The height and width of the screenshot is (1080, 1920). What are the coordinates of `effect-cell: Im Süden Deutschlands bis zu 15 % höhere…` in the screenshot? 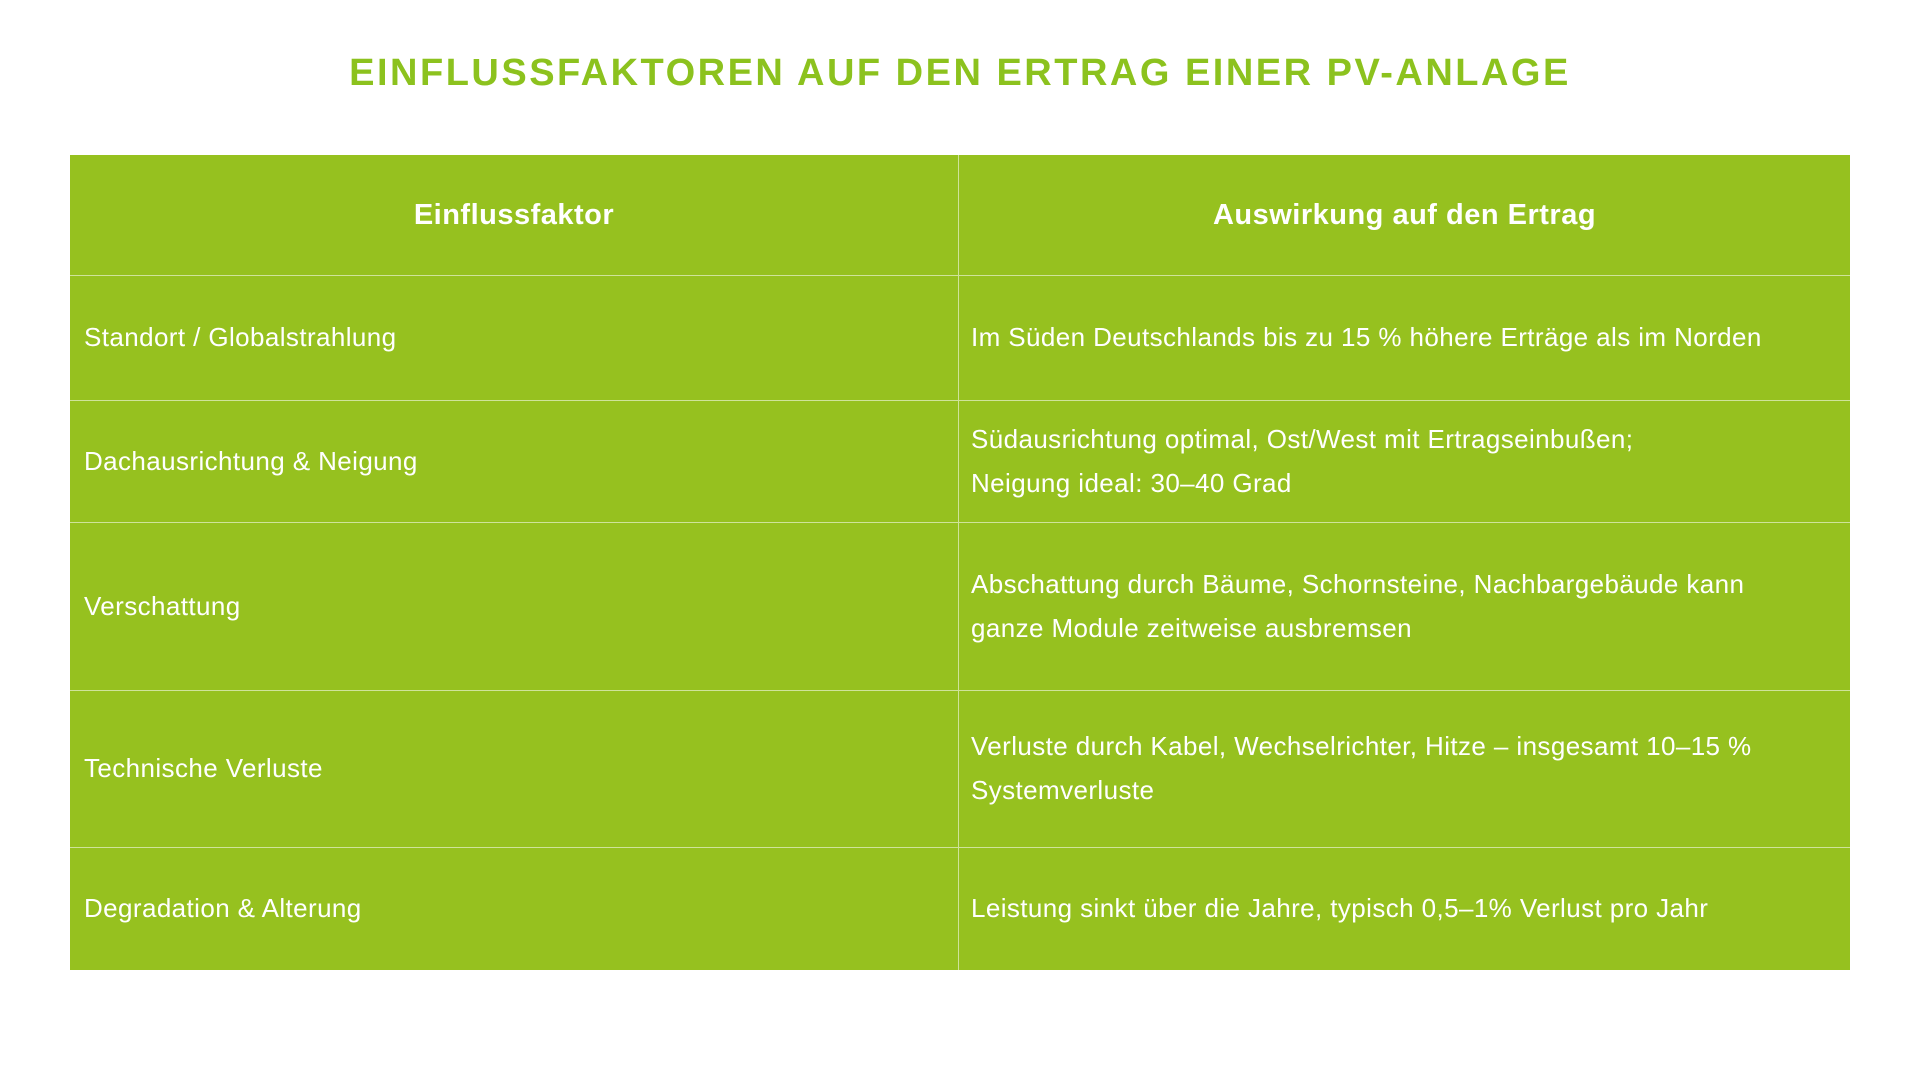 It's located at (1404, 338).